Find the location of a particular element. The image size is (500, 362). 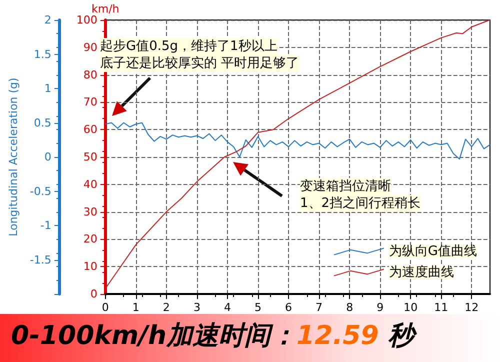

y-axis-title: km/h is located at coordinates (105, 9).